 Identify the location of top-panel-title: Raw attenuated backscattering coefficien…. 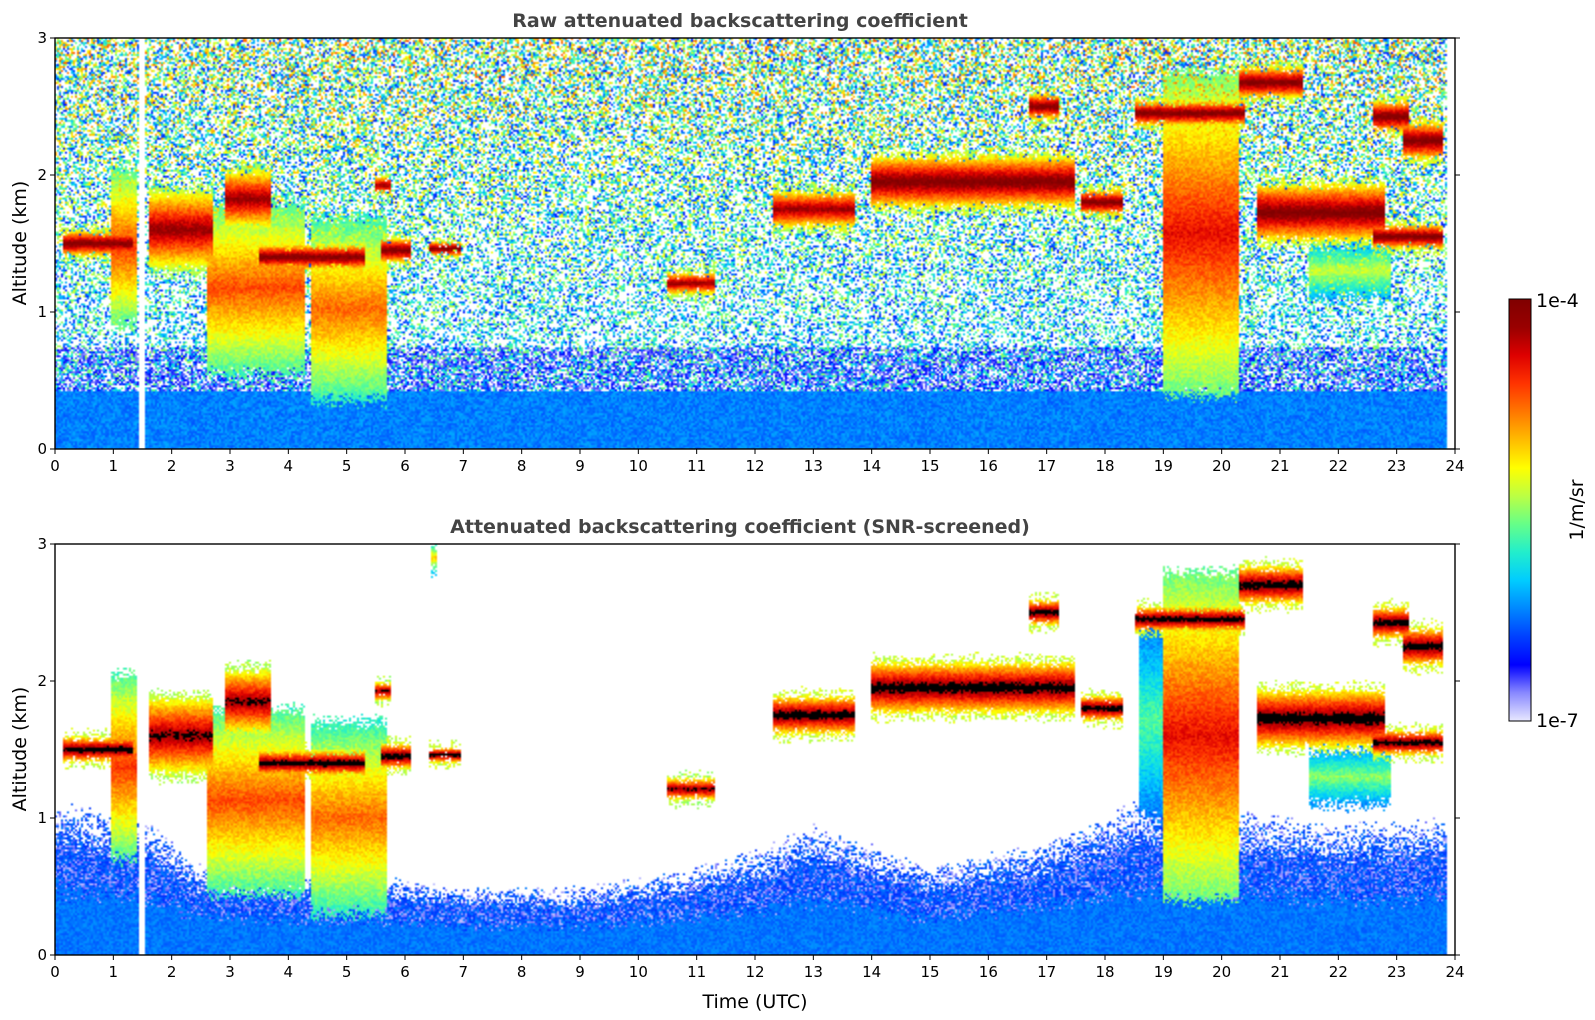
(740, 21).